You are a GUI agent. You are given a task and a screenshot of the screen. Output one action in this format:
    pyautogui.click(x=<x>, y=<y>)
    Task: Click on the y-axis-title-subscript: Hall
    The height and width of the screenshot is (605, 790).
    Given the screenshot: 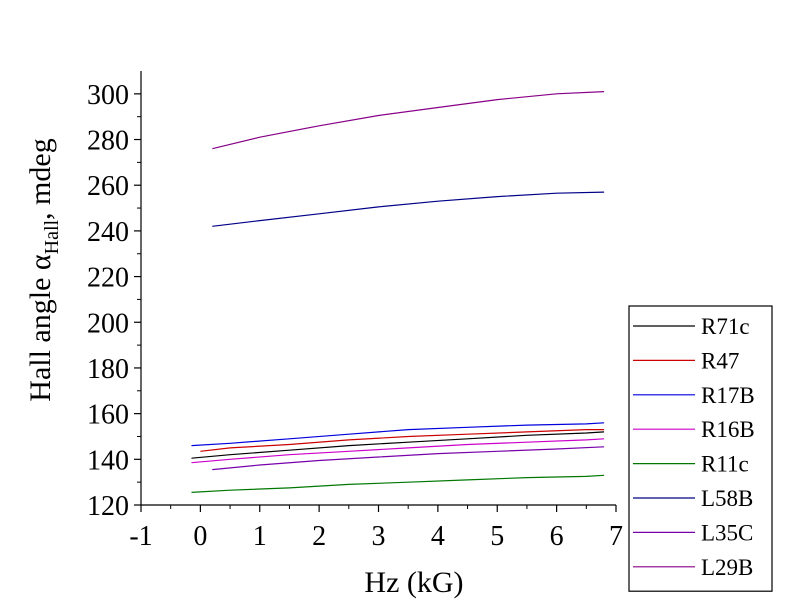 What is the action you would take?
    pyautogui.click(x=52, y=236)
    